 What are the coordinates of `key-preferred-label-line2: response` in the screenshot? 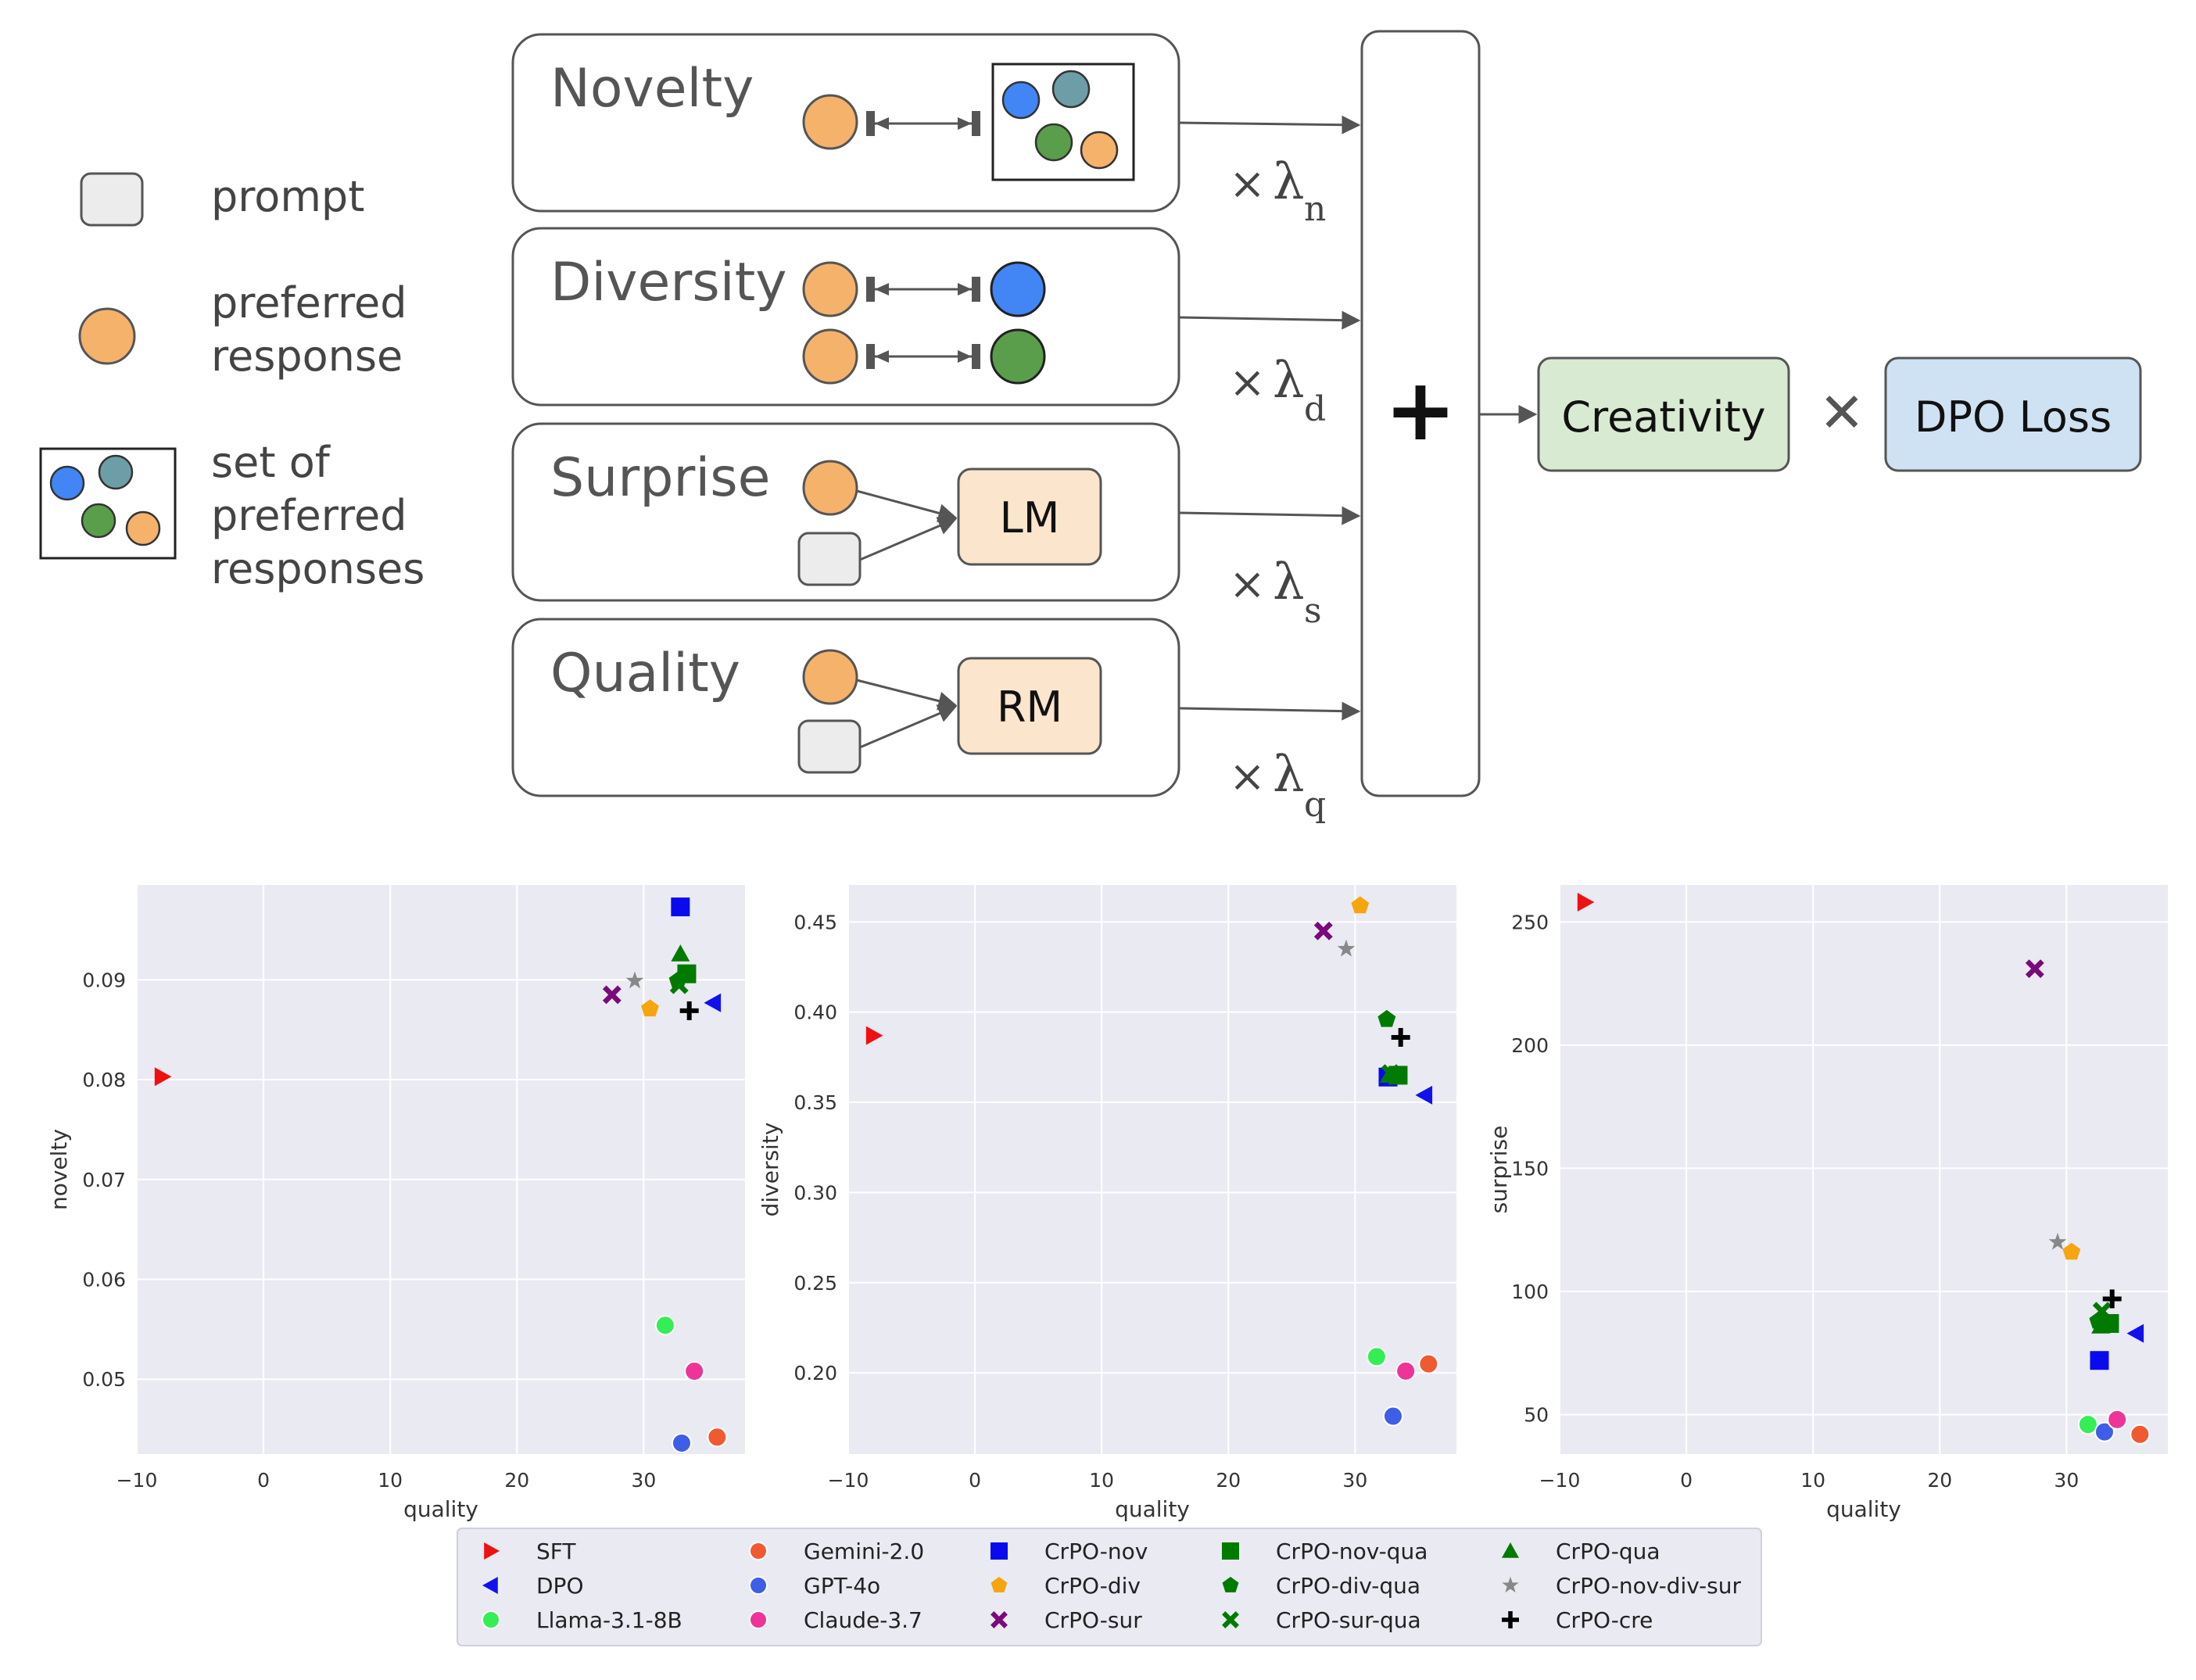 It's located at (307, 356).